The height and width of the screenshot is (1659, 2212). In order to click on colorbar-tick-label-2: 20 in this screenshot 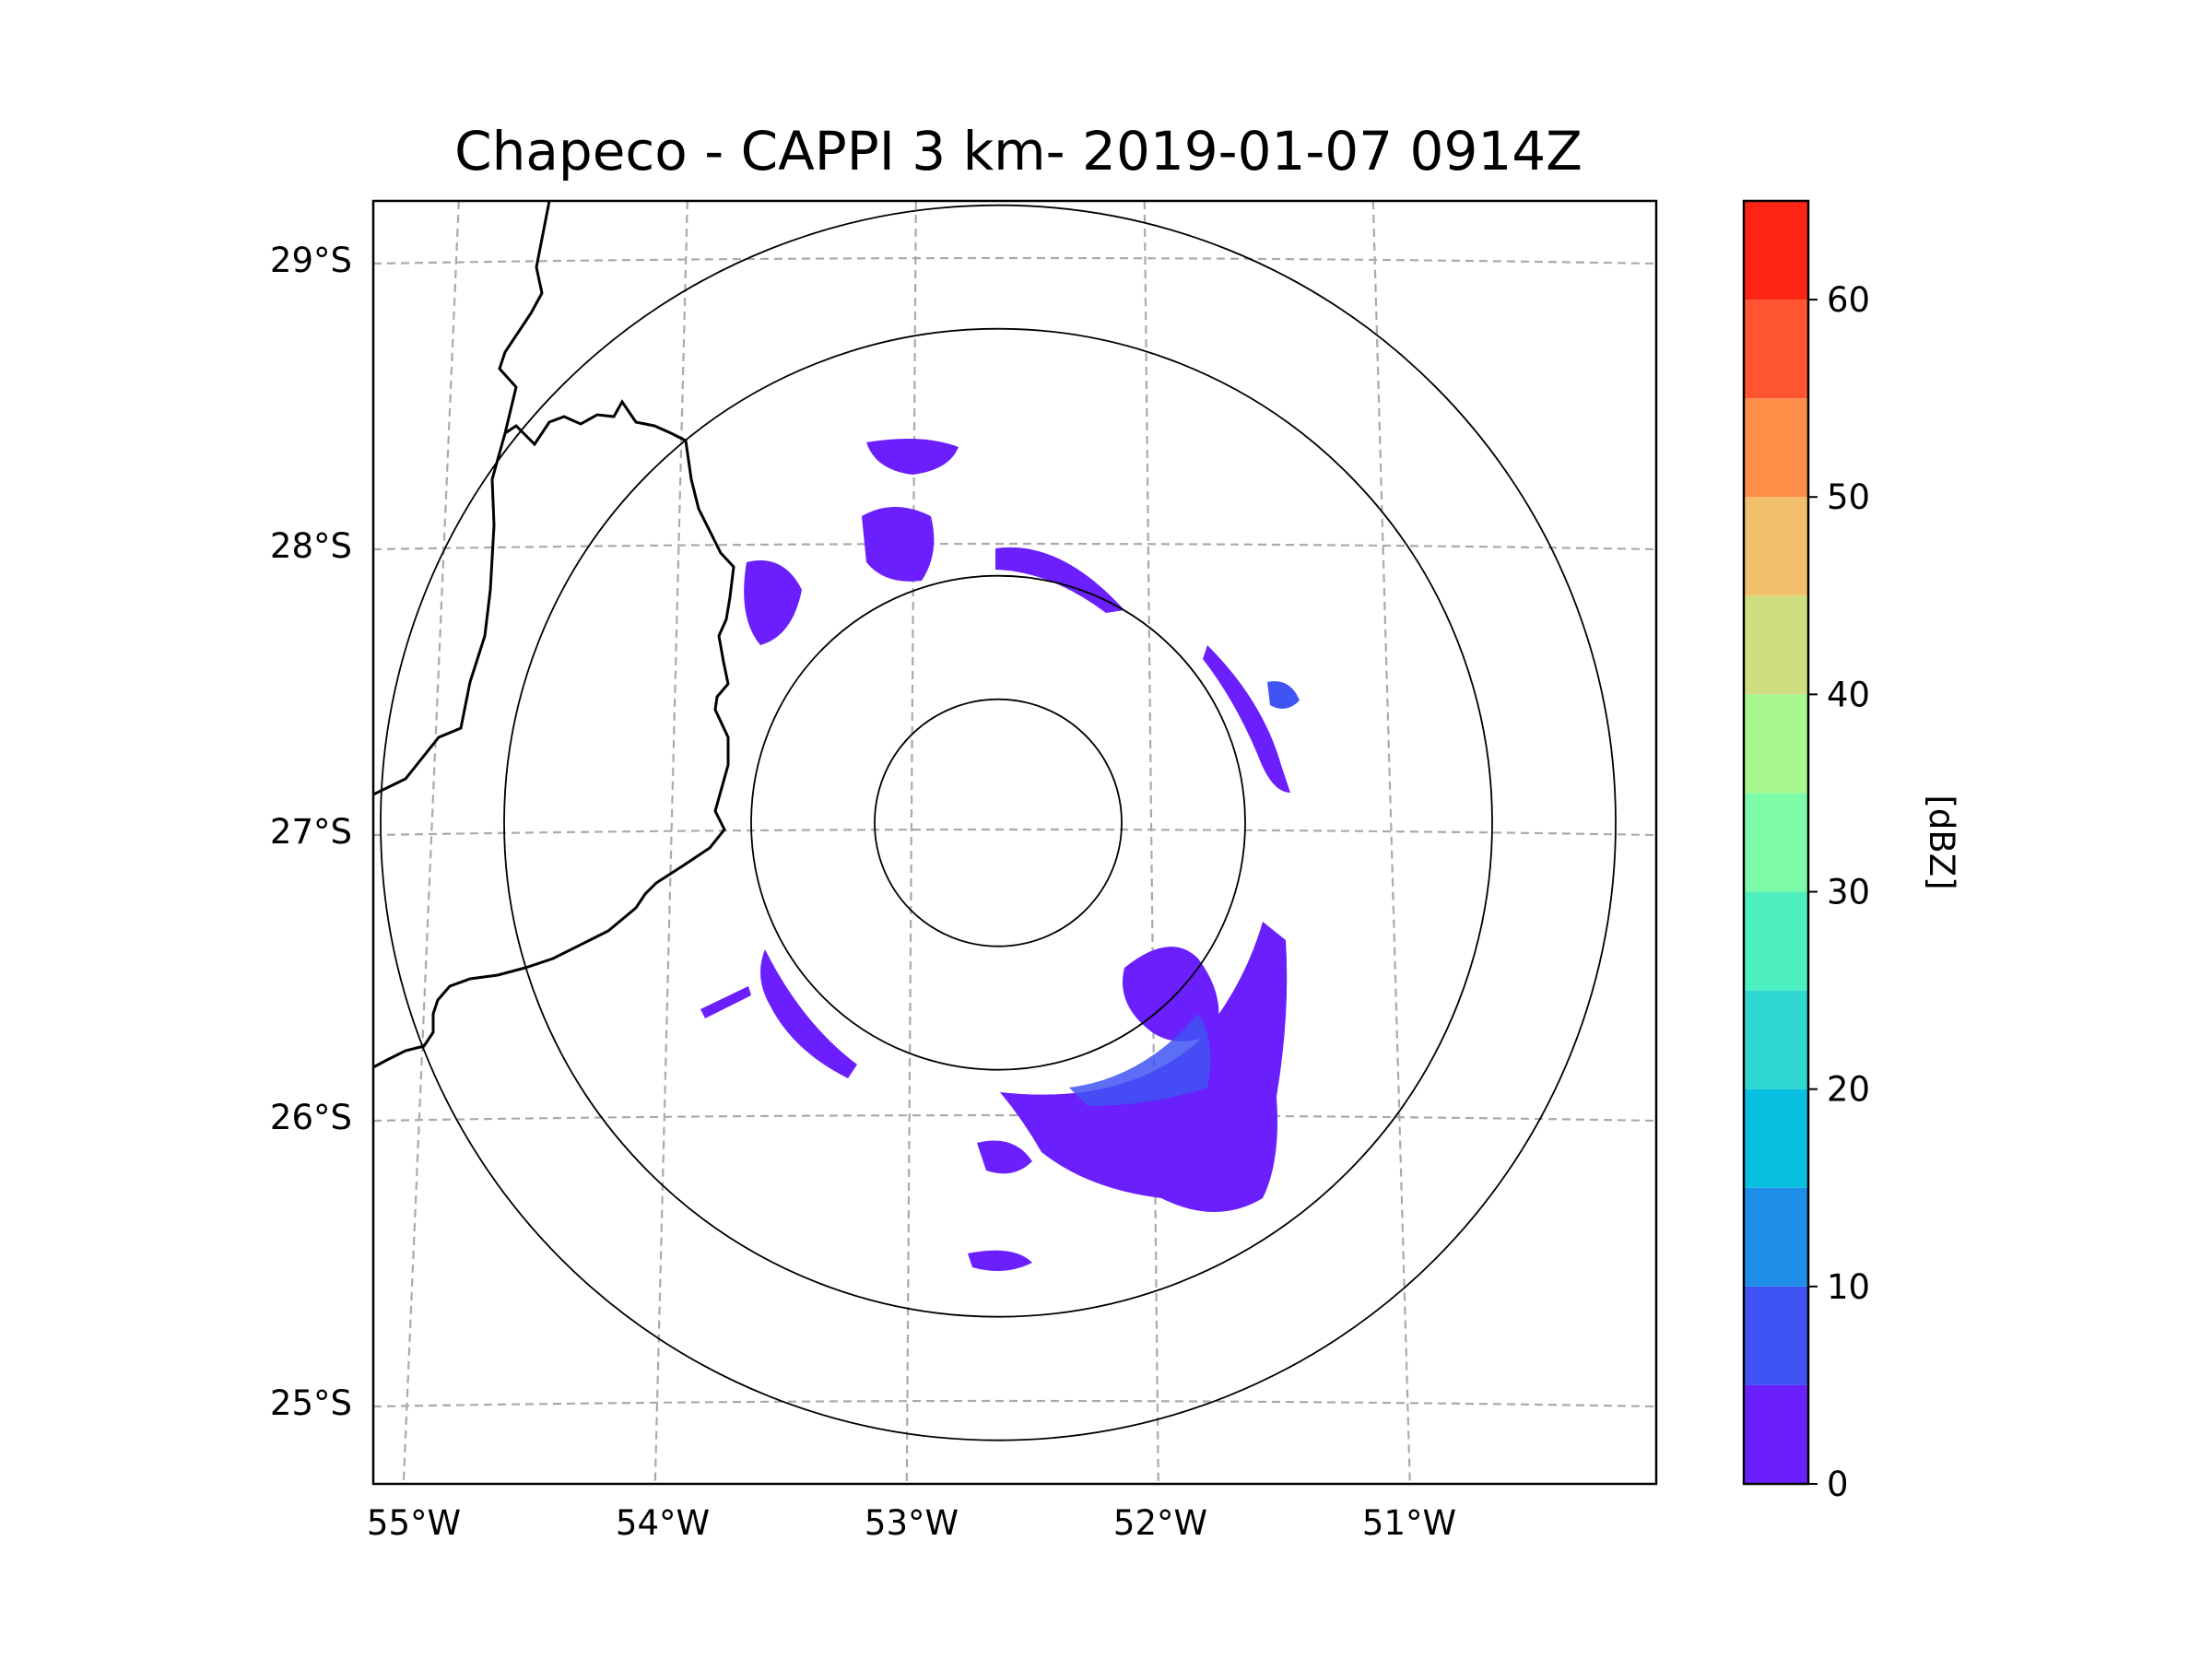, I will do `click(1848, 1090)`.